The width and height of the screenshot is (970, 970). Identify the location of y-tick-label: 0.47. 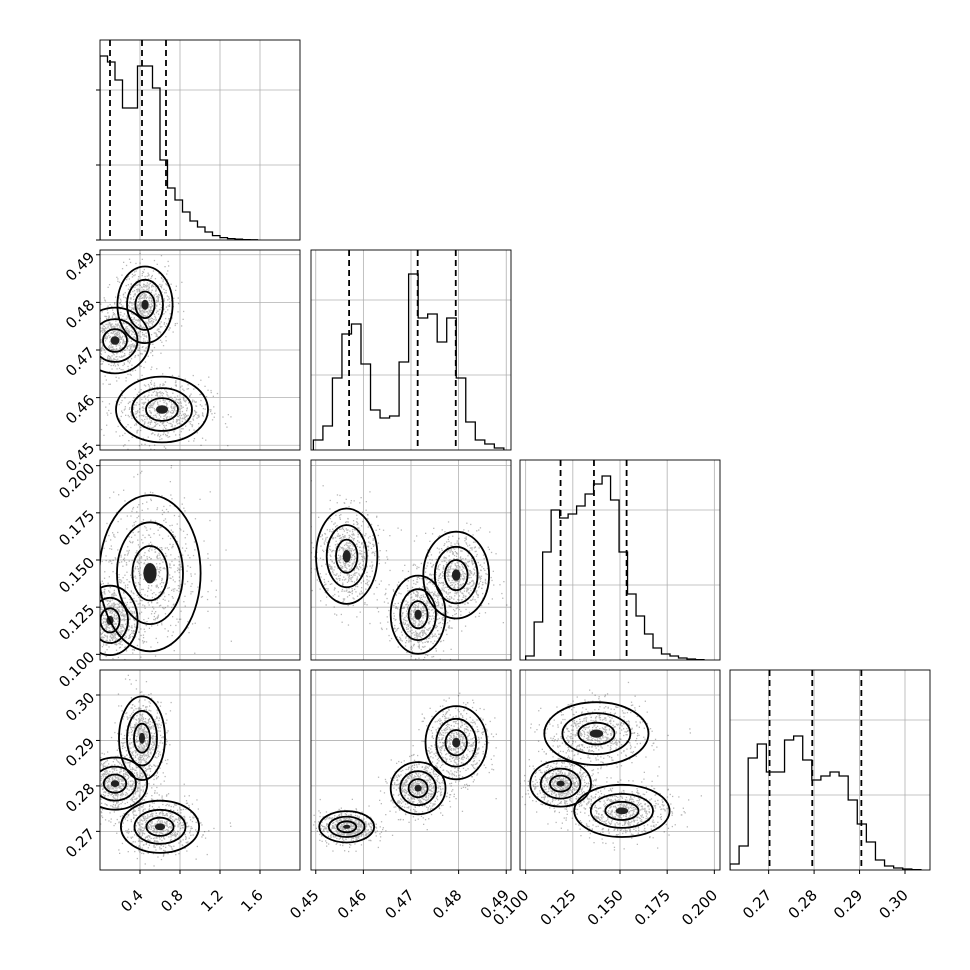
(80, 362).